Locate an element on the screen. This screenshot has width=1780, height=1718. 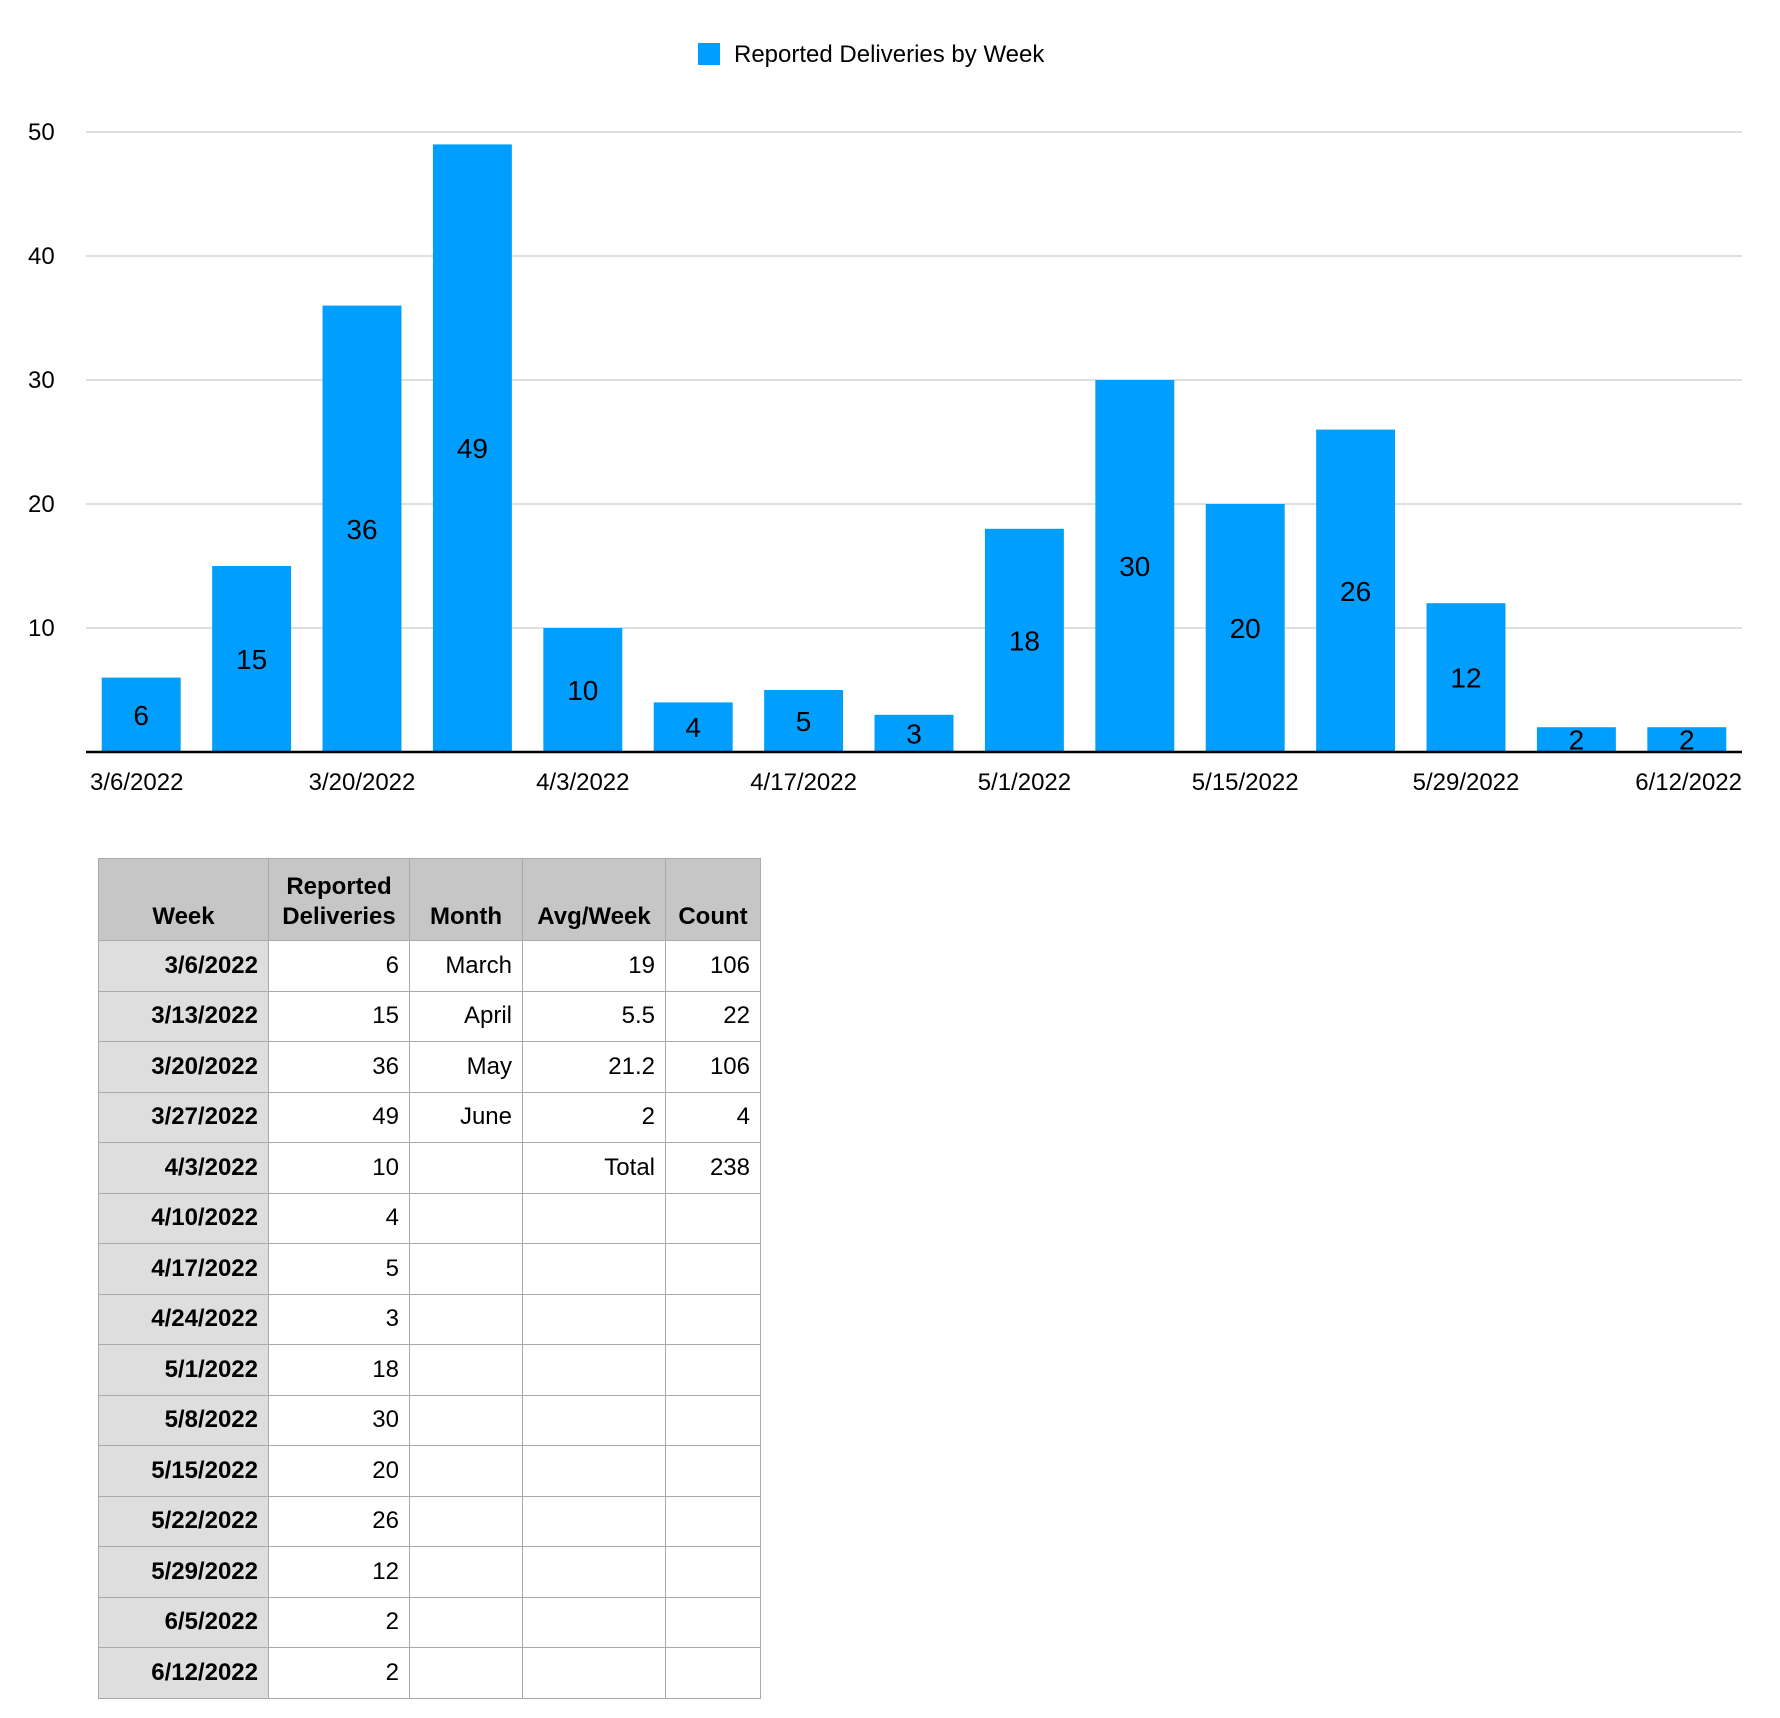
table-cell: 10 is located at coordinates (339, 1168).